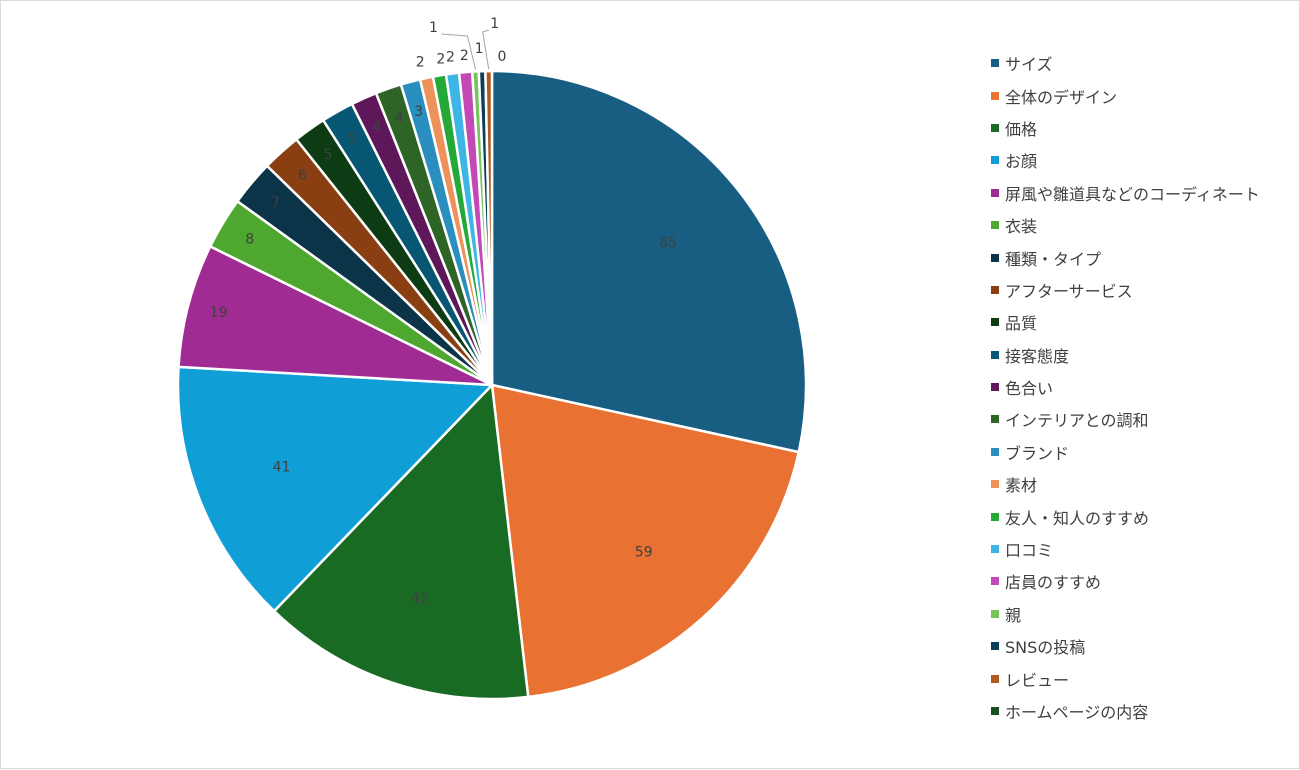 Image resolution: width=1300 pixels, height=770 pixels. Describe the element at coordinates (1053, 259) in the screenshot. I see `legend-label-7: 種類・タイプ` at that location.